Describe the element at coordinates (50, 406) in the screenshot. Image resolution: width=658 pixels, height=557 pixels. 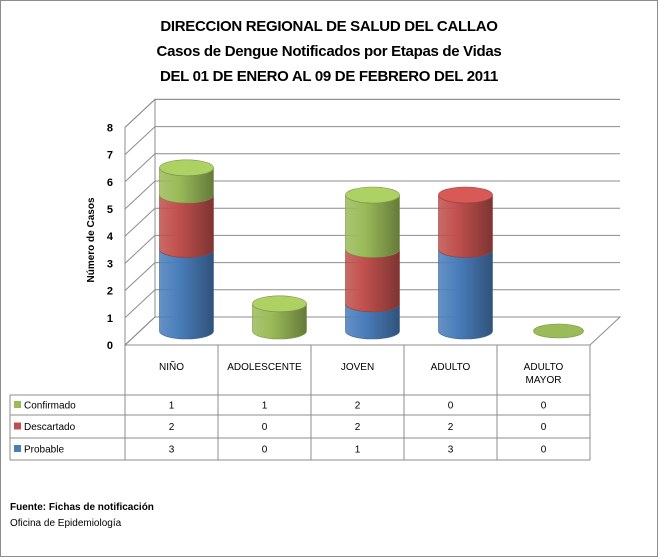
I see `legend-label: Confirmado` at that location.